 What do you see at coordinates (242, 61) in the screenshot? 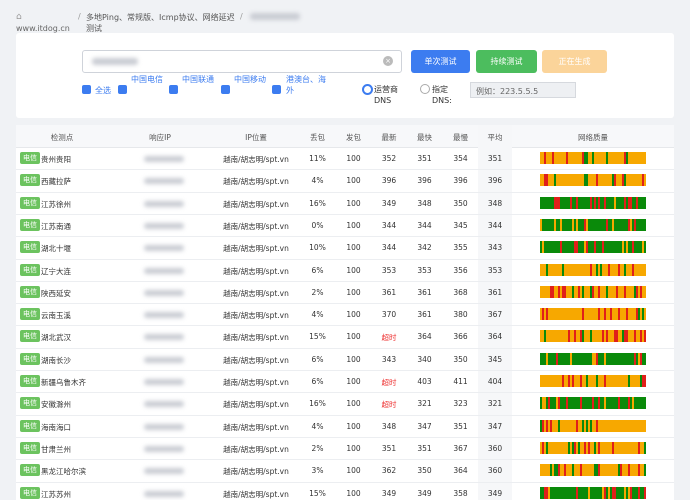
I see `target-input` at bounding box center [242, 61].